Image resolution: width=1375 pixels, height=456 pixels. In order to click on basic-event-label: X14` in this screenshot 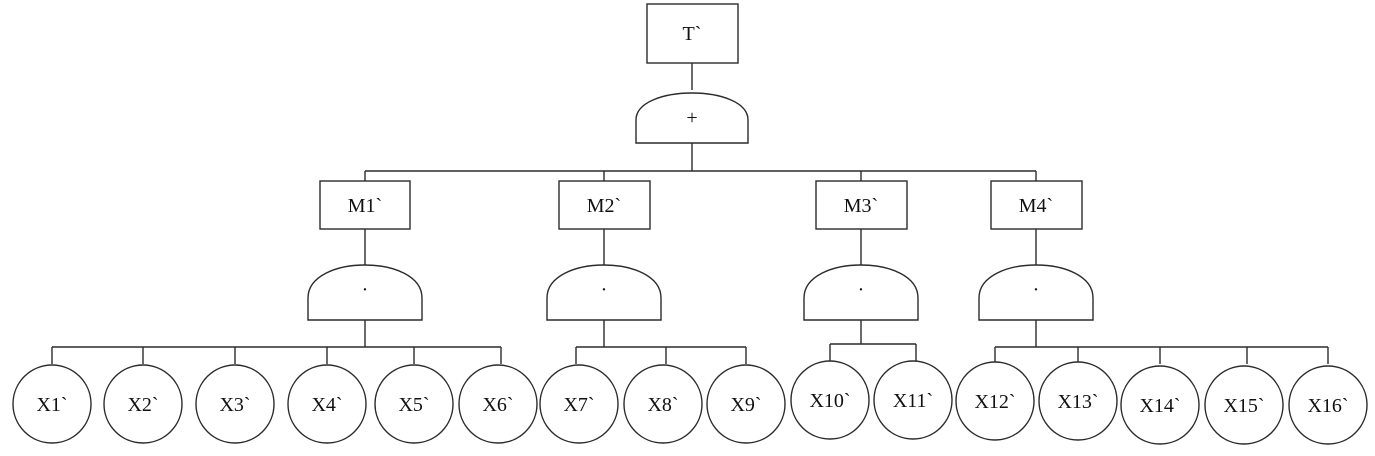, I will do `click(1159, 406)`.